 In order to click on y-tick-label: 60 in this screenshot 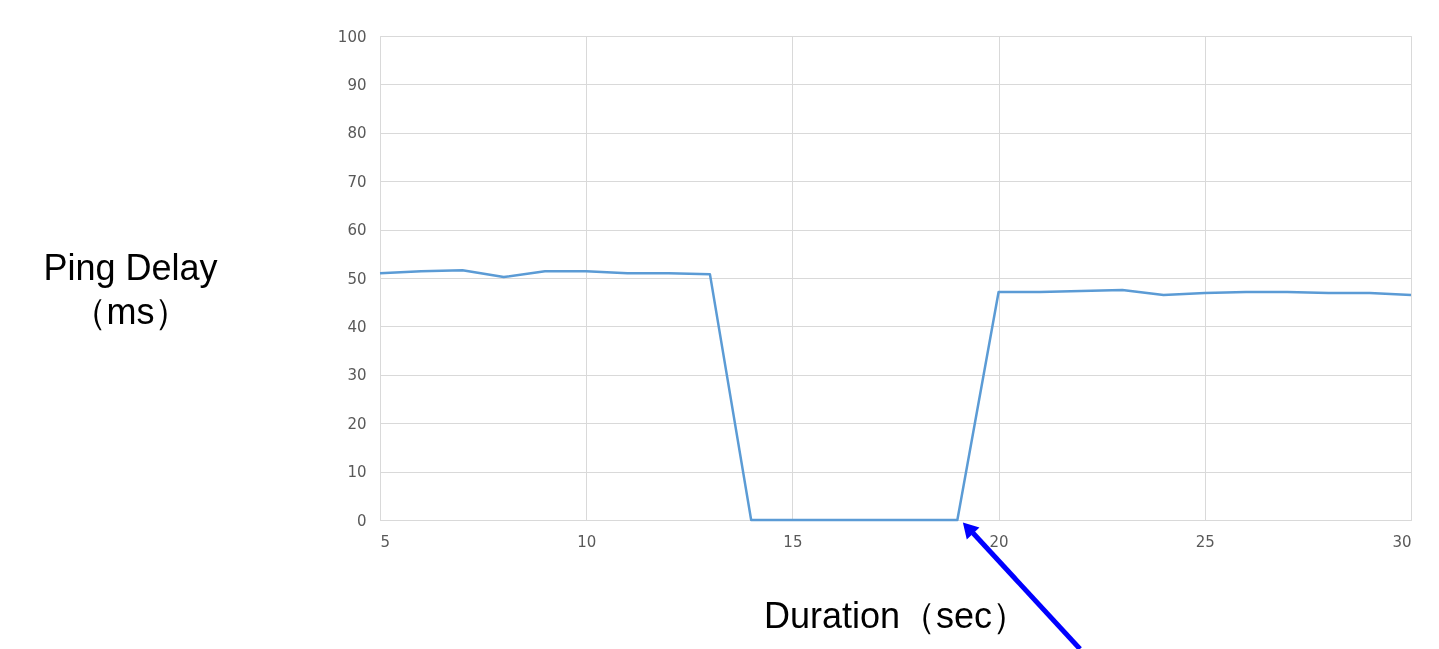, I will do `click(357, 230)`.